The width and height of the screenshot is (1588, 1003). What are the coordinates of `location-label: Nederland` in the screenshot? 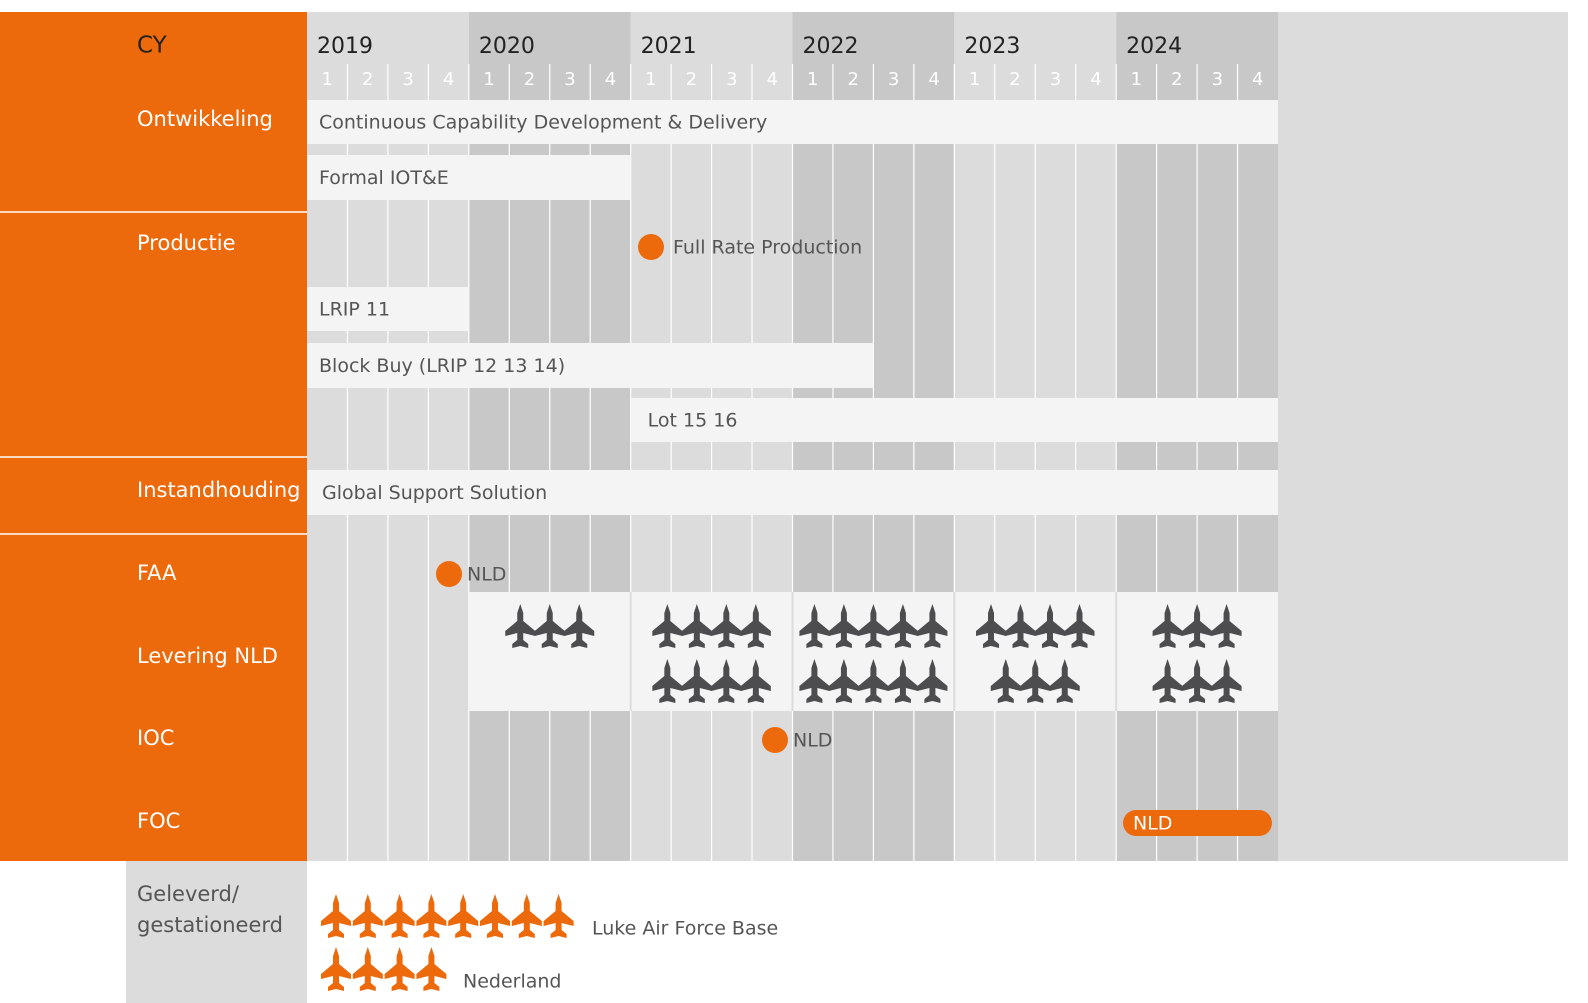 It's located at (512, 982).